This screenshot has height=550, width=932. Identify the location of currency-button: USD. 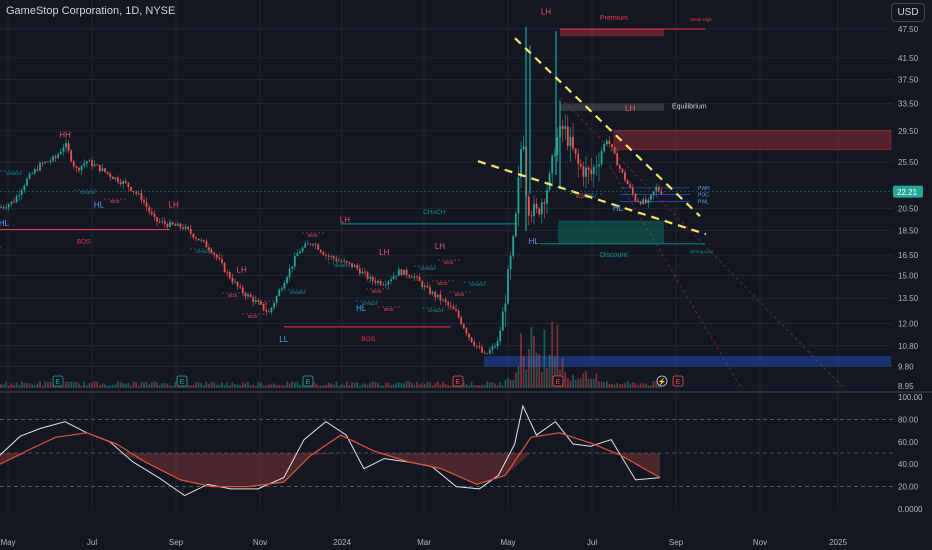
(908, 12).